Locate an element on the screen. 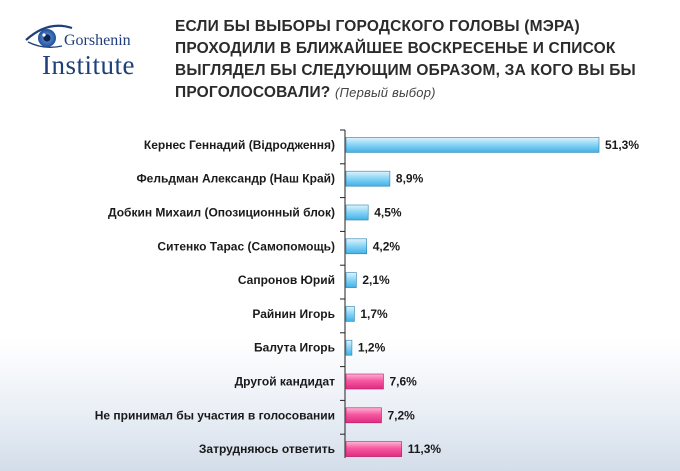  data-label: 7,2% is located at coordinates (402, 415).